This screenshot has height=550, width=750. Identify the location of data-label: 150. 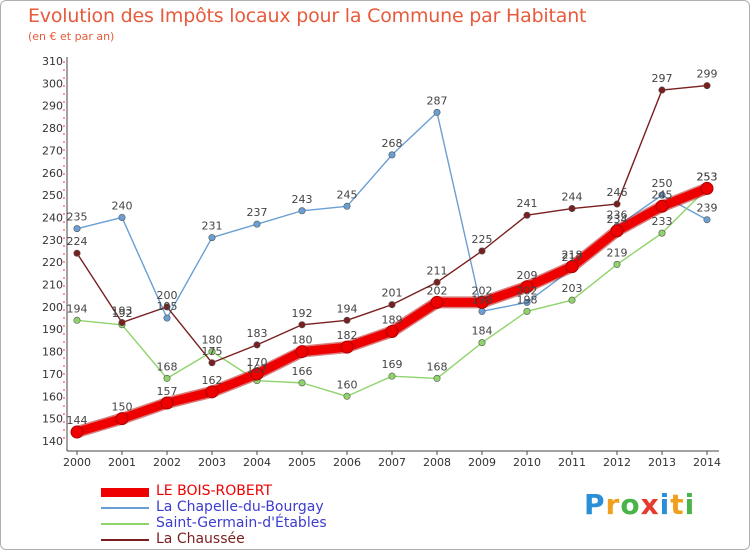
(122, 407).